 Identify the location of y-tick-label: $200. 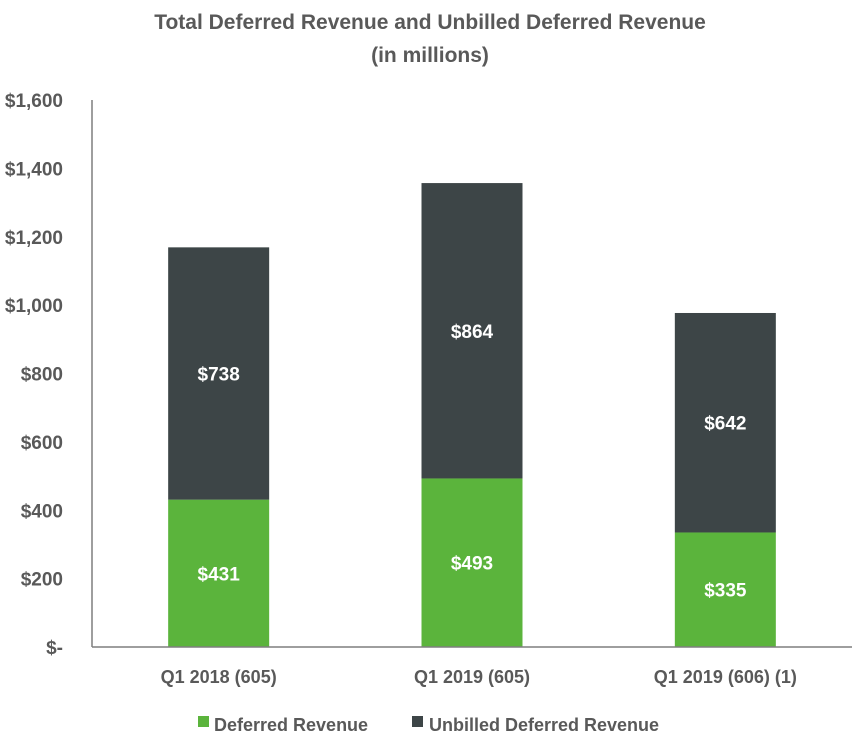
(42, 580).